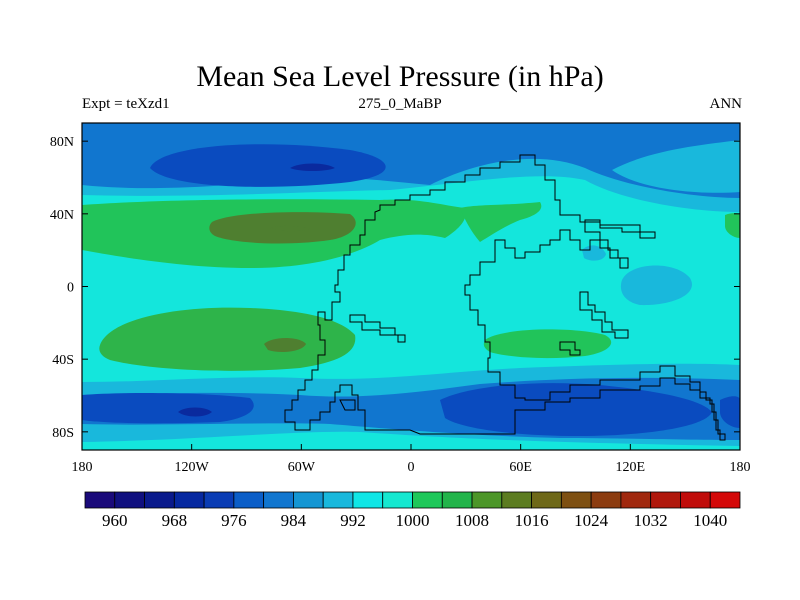  Describe the element at coordinates (631, 467) in the screenshot. I see `lon-tick-label: 120E` at that location.